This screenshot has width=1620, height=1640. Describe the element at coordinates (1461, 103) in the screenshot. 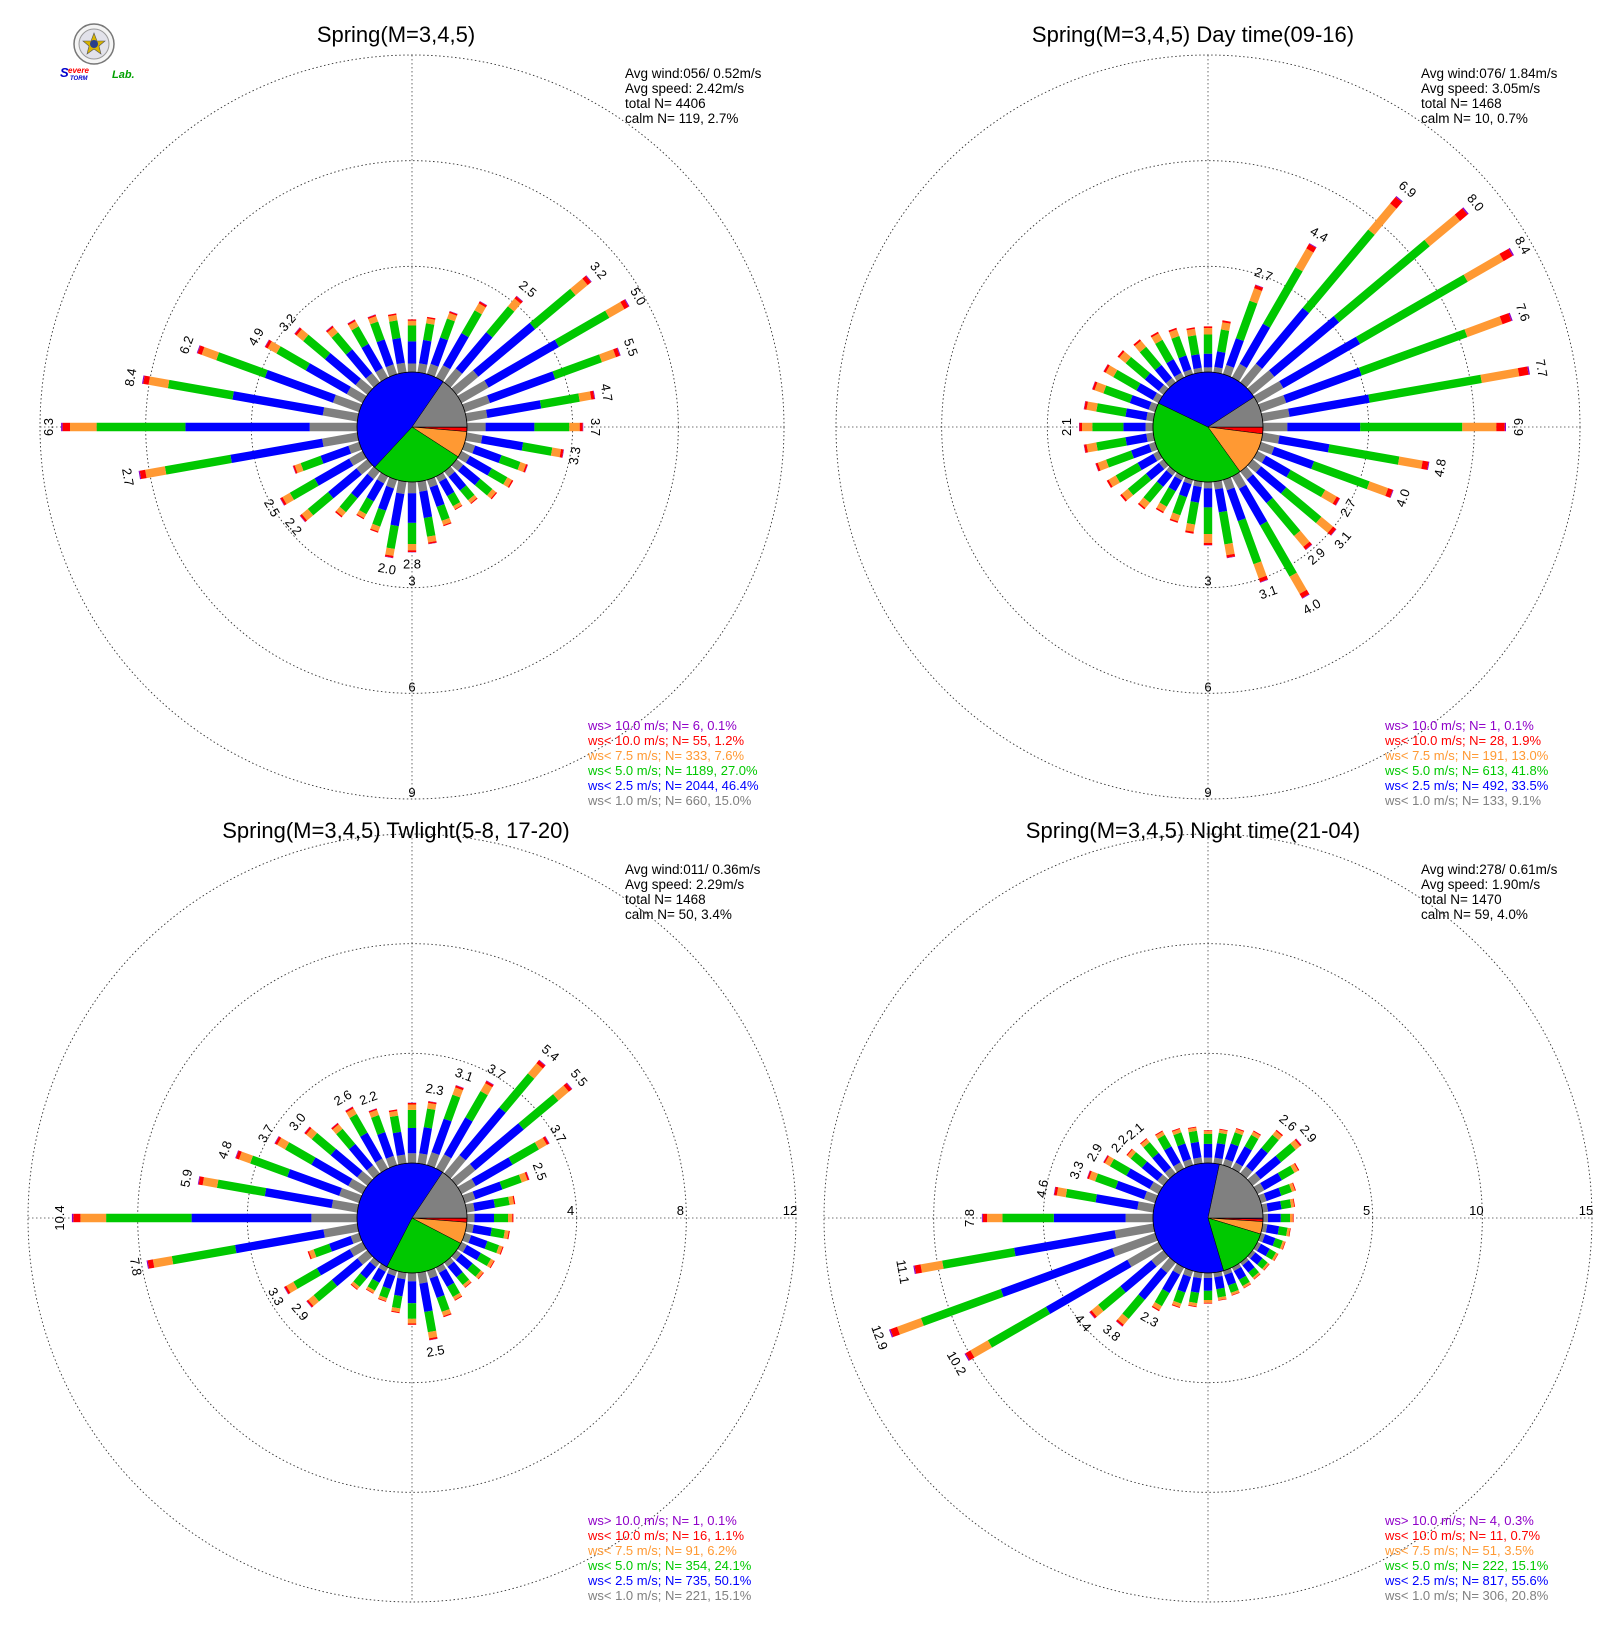

I see `panel-stat-line: total N= 1468` at that location.